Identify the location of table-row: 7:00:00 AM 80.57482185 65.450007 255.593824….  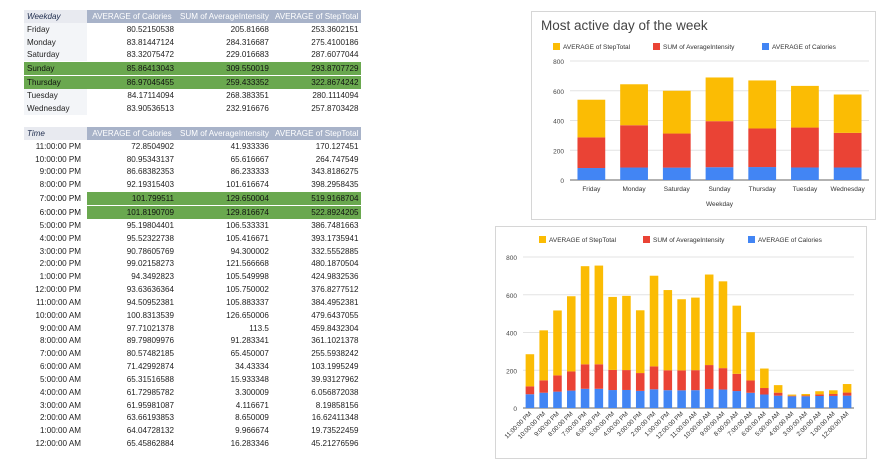
(192, 353).